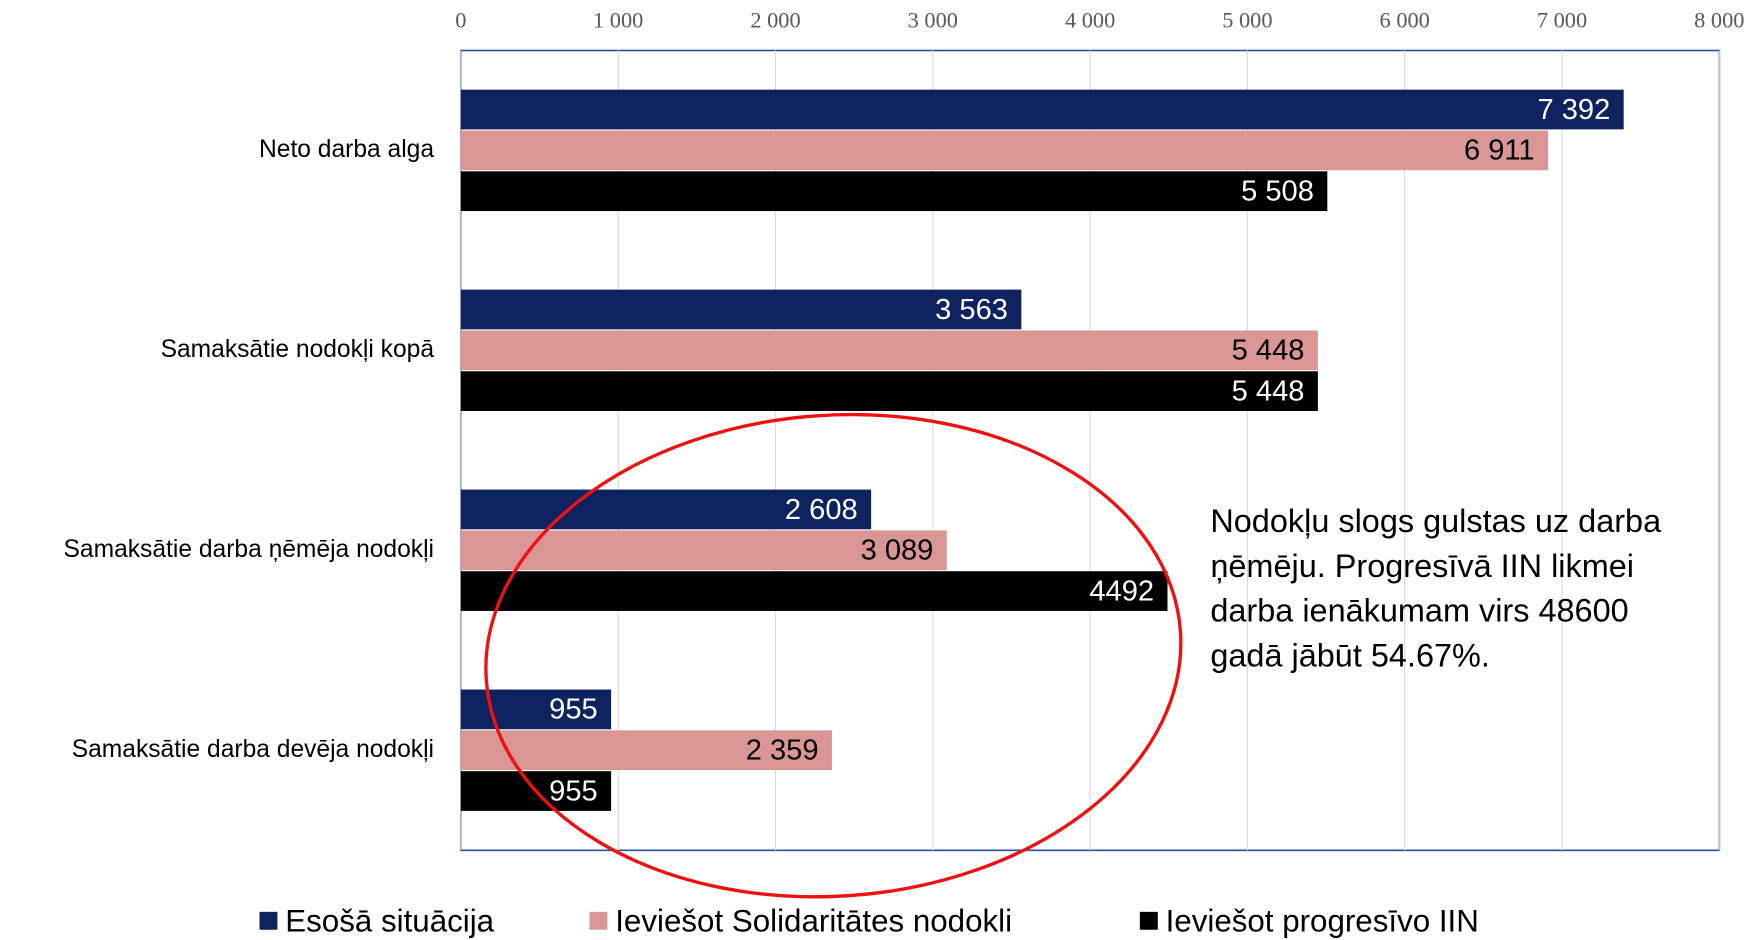  I want to click on x-tick-label: 3 000, so click(933, 20).